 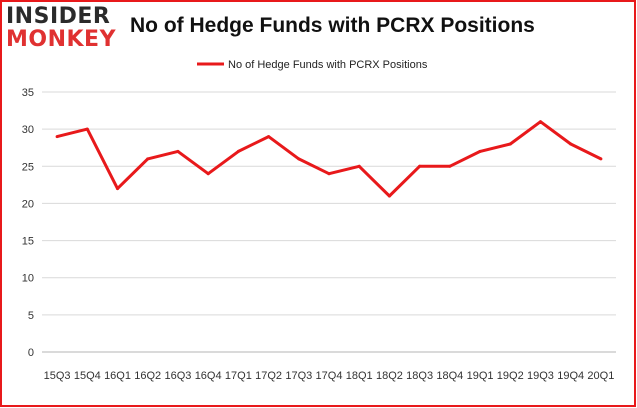 What do you see at coordinates (28, 130) in the screenshot?
I see `y-tick-label: 30` at bounding box center [28, 130].